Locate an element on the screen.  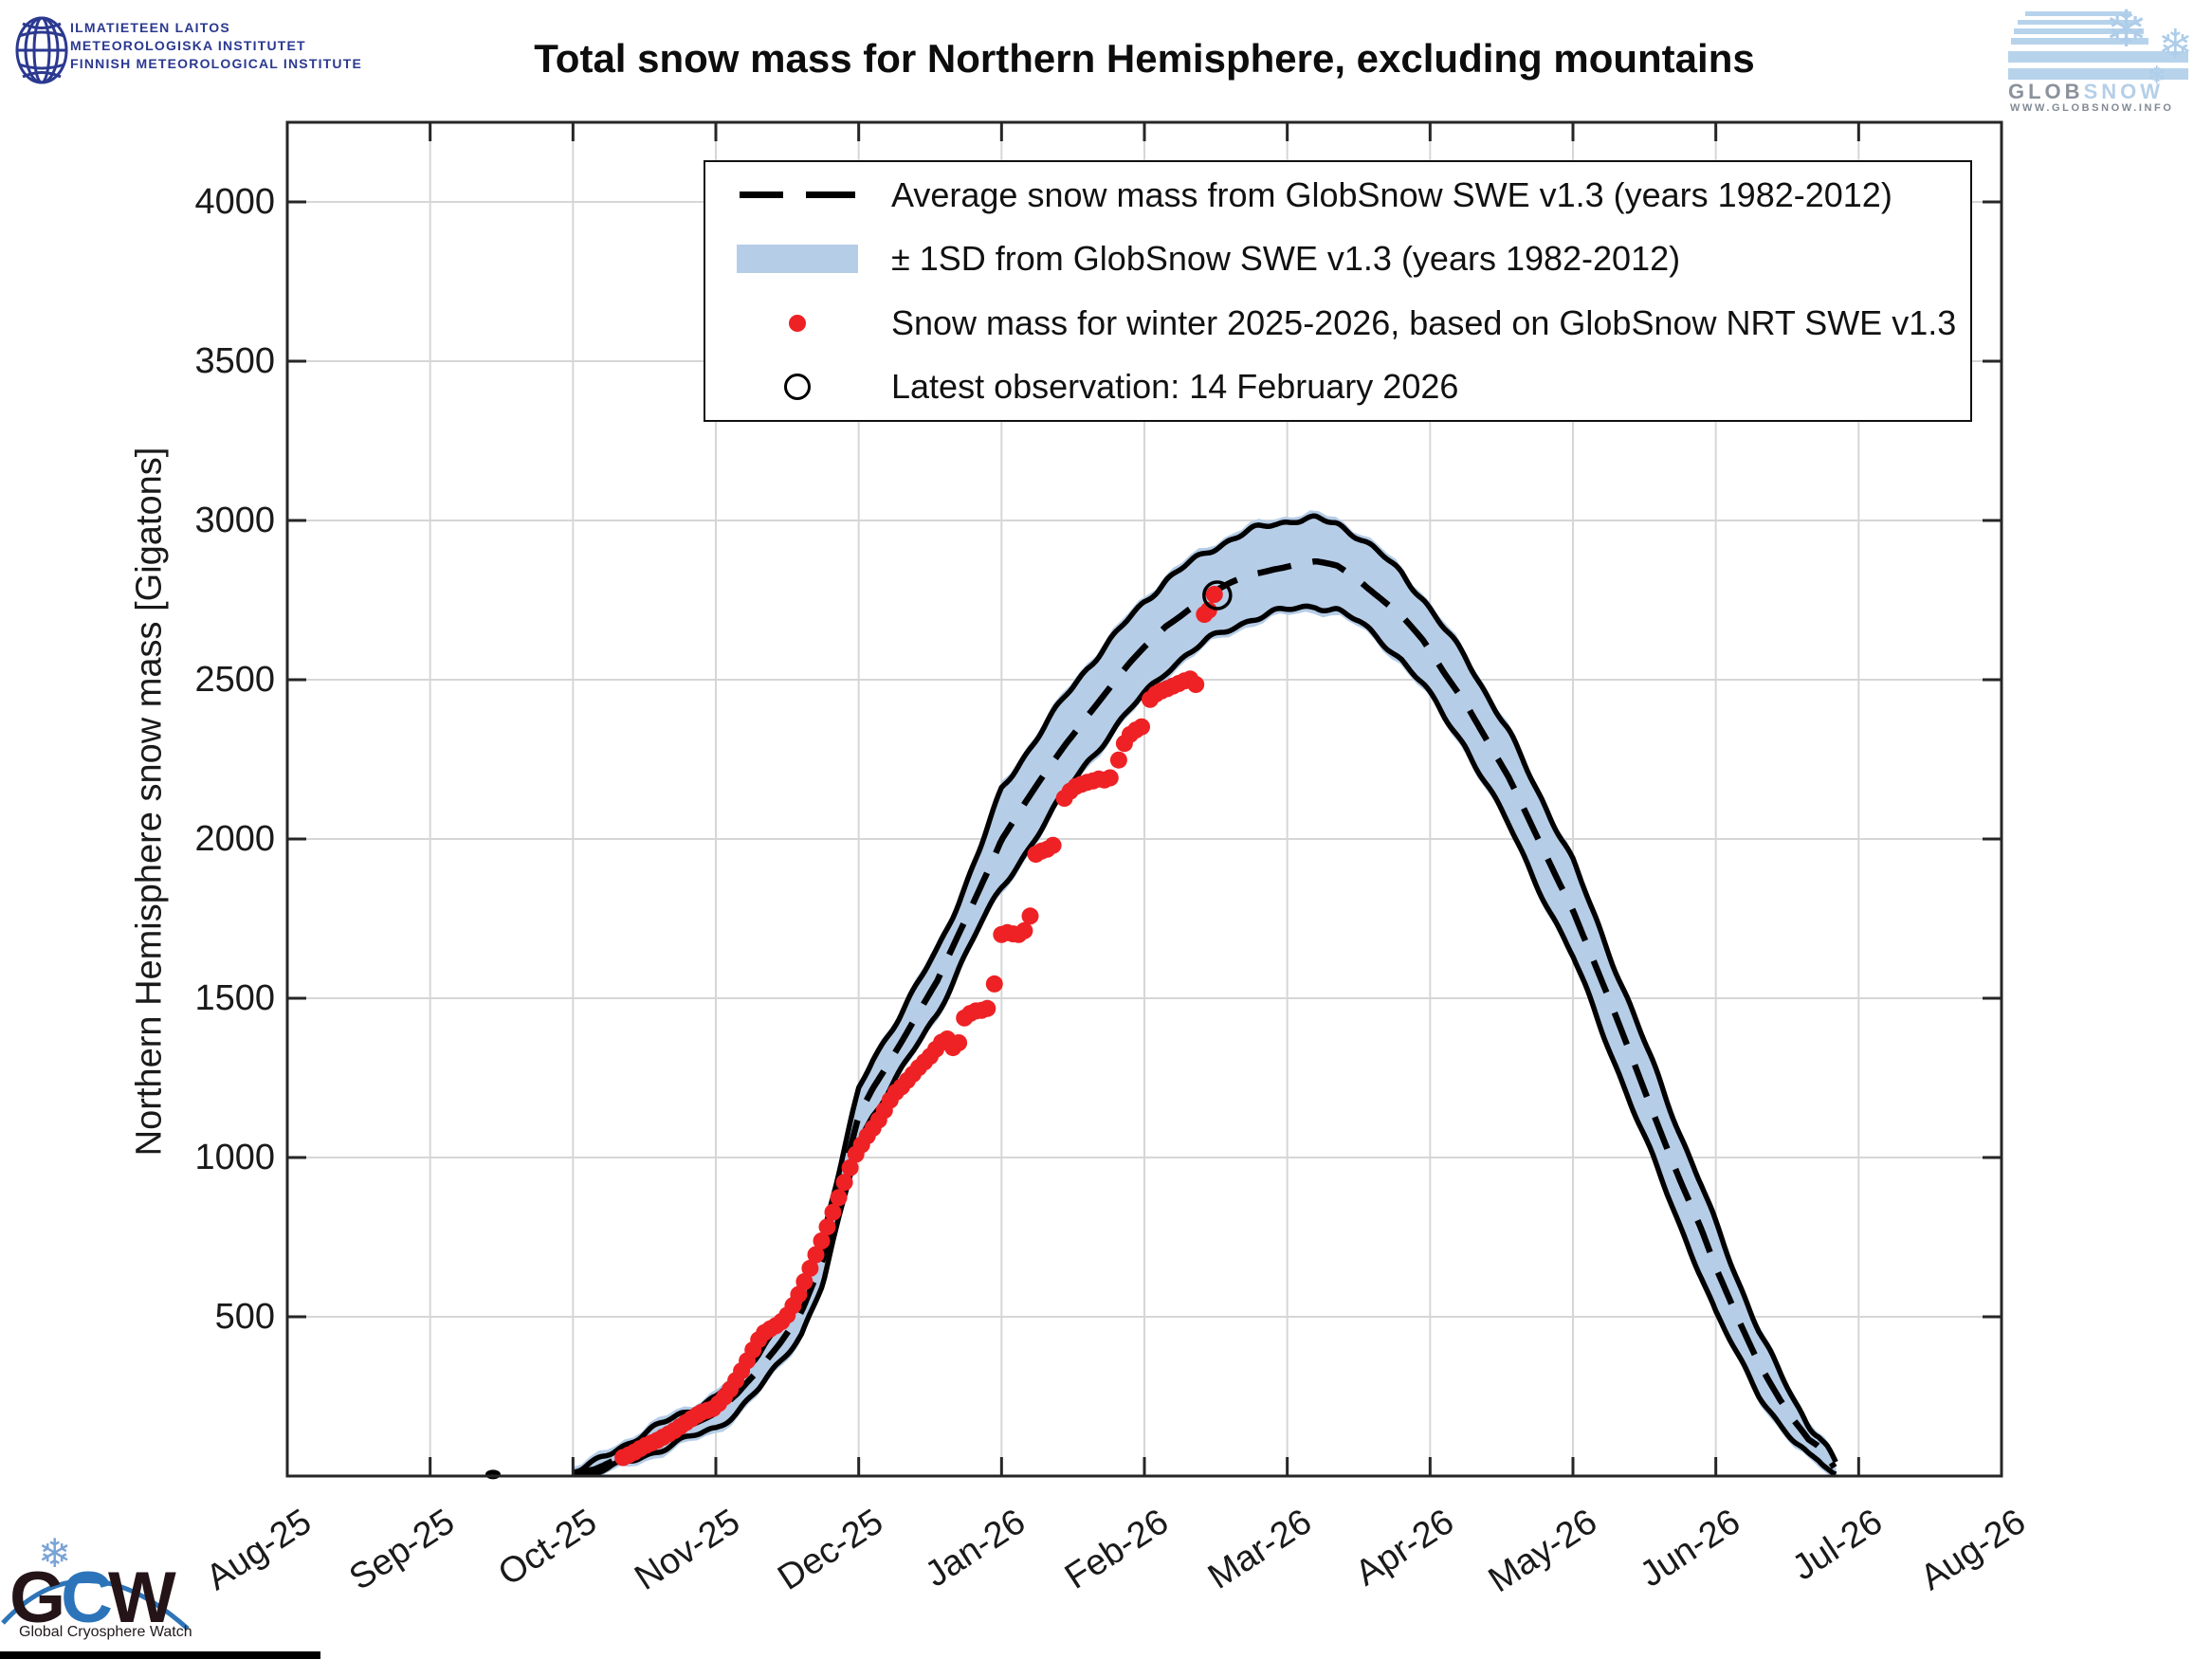
average-line-september-blip is located at coordinates (492, 1474).